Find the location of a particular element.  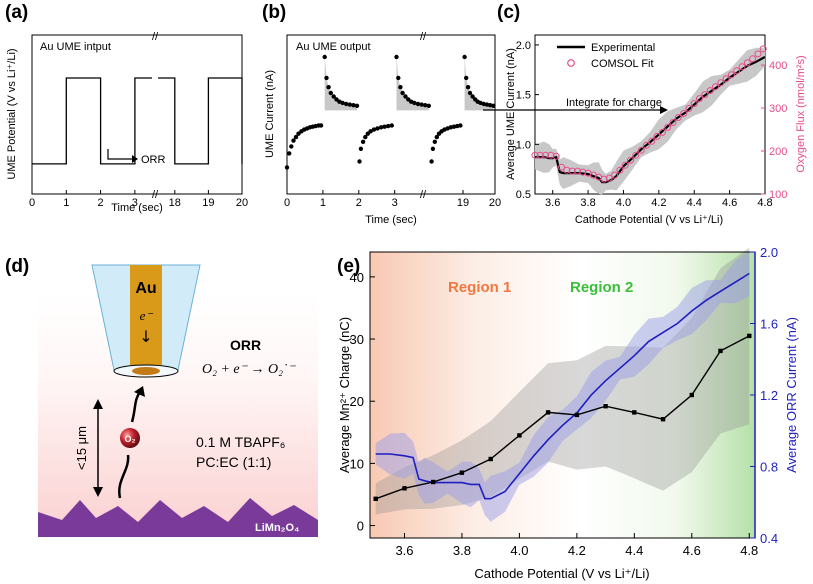

panel-b-xticks: 0 1 2 3 19 20 is located at coordinates (392, 199).